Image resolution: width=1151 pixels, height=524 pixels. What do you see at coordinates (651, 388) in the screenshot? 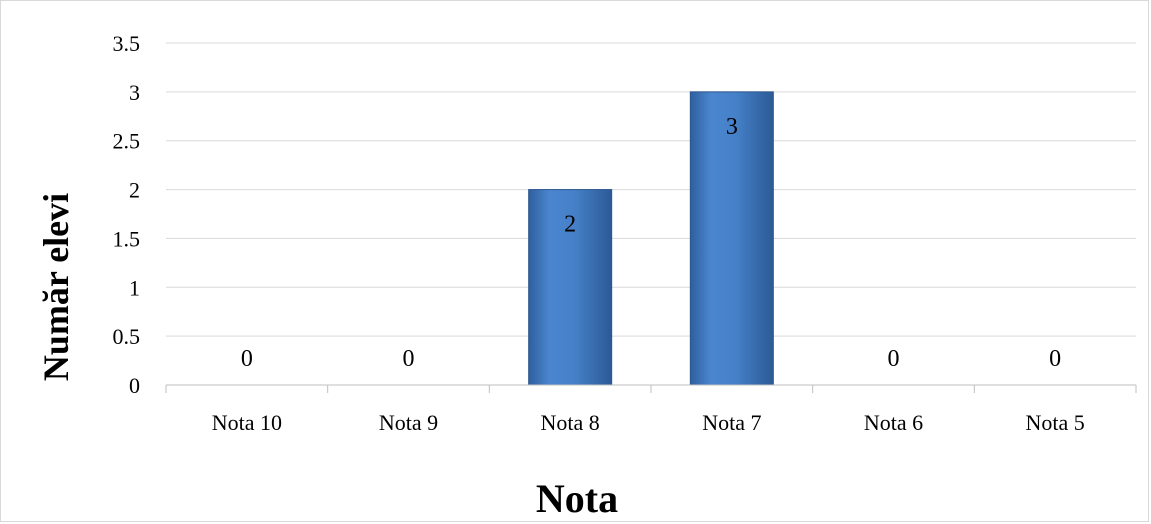
I see `axes` at bounding box center [651, 388].